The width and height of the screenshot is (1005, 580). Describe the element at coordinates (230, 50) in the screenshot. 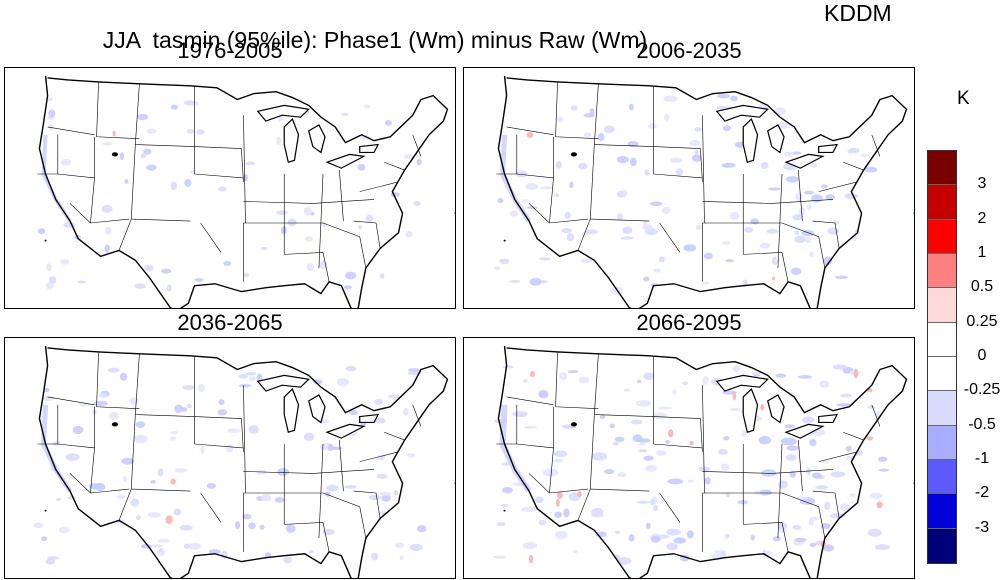

I see `panel-title-1: 1976-2005` at that location.